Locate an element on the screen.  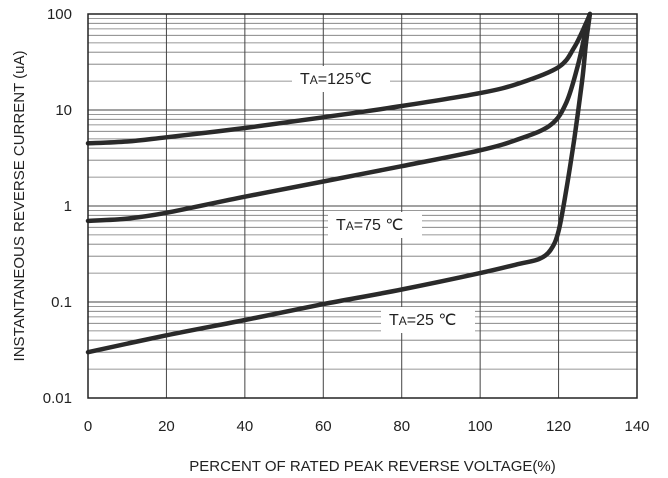
y-tick-label: 1 is located at coordinates (68, 206).